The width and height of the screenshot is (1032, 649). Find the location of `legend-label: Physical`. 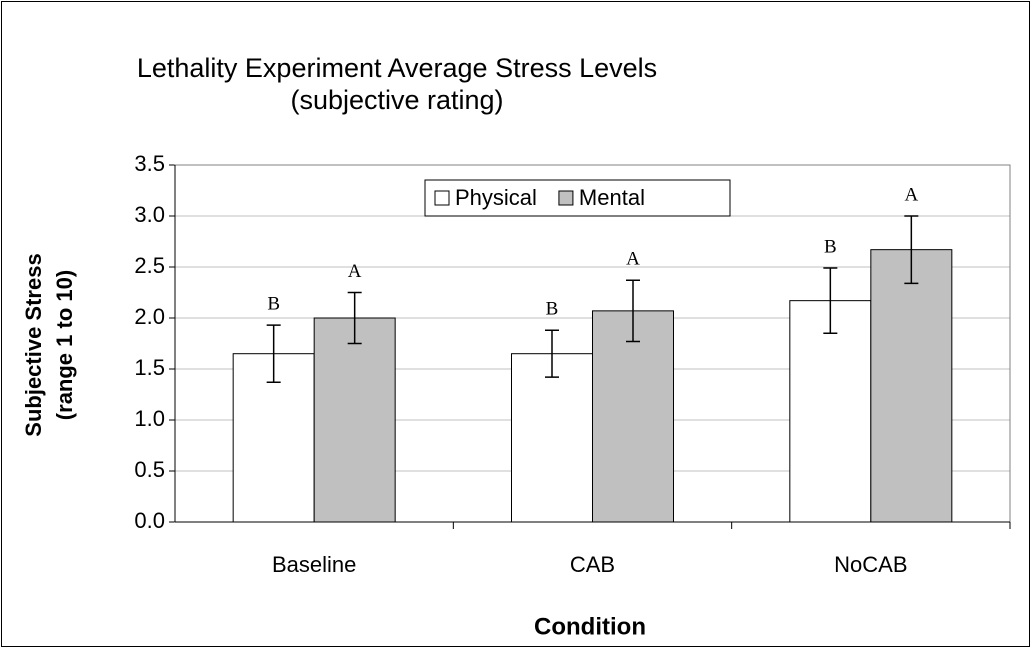

legend-label: Physical is located at coordinates (496, 197).